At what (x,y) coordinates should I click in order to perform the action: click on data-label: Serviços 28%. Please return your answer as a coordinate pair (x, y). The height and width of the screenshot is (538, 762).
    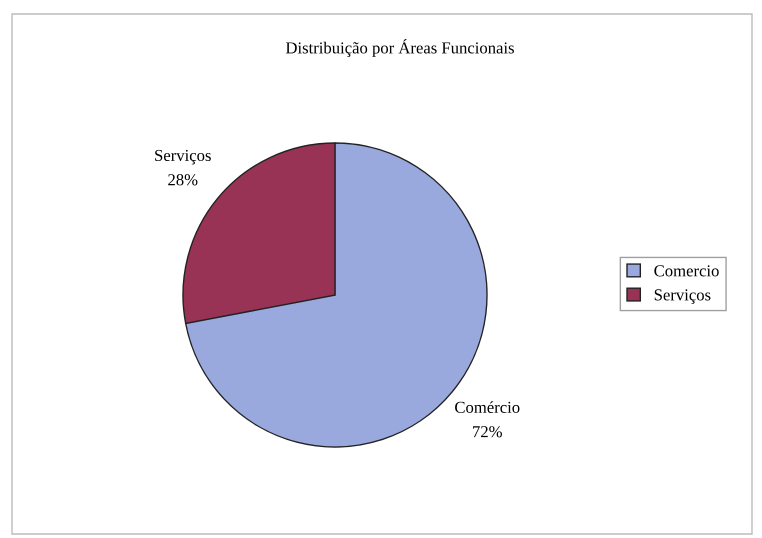
    Looking at the image, I should click on (183, 168).